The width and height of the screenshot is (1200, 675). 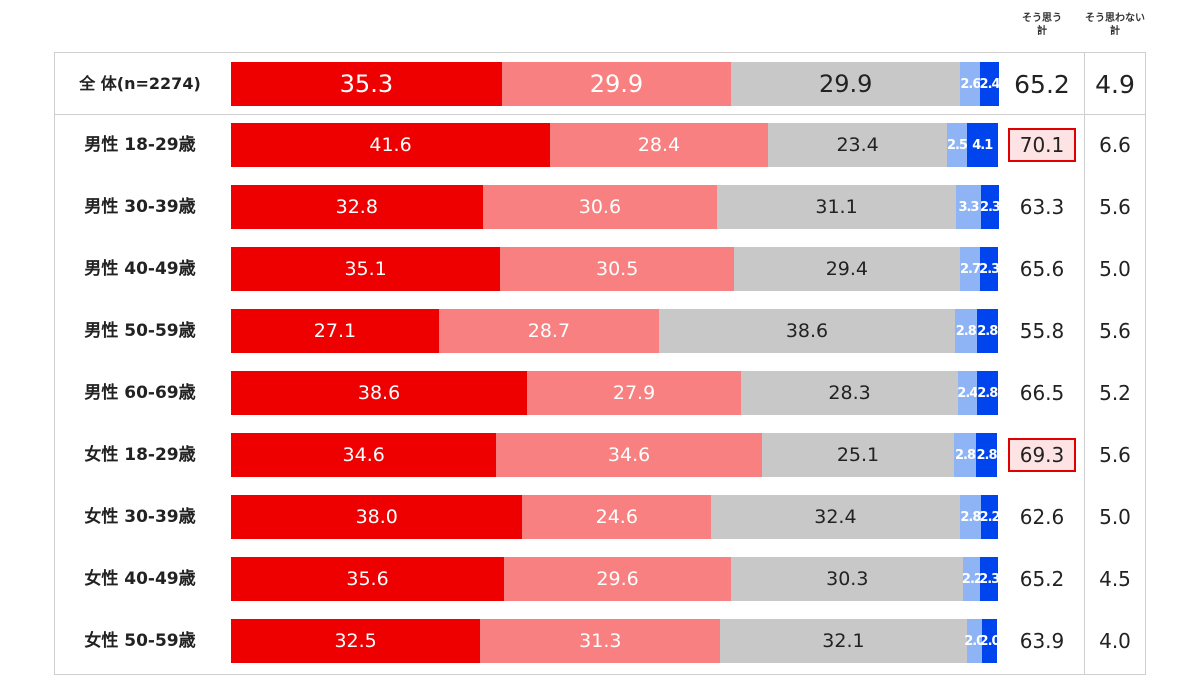 What do you see at coordinates (1042, 31) in the screenshot?
I see `agree-total-header-line2: 計` at bounding box center [1042, 31].